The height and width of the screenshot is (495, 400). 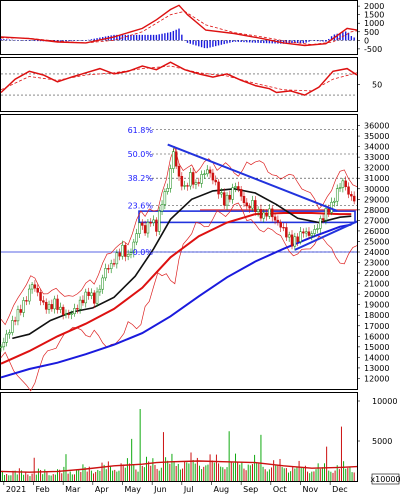 What do you see at coordinates (262, 197) in the screenshot?
I see `trendlines` at bounding box center [262, 197].